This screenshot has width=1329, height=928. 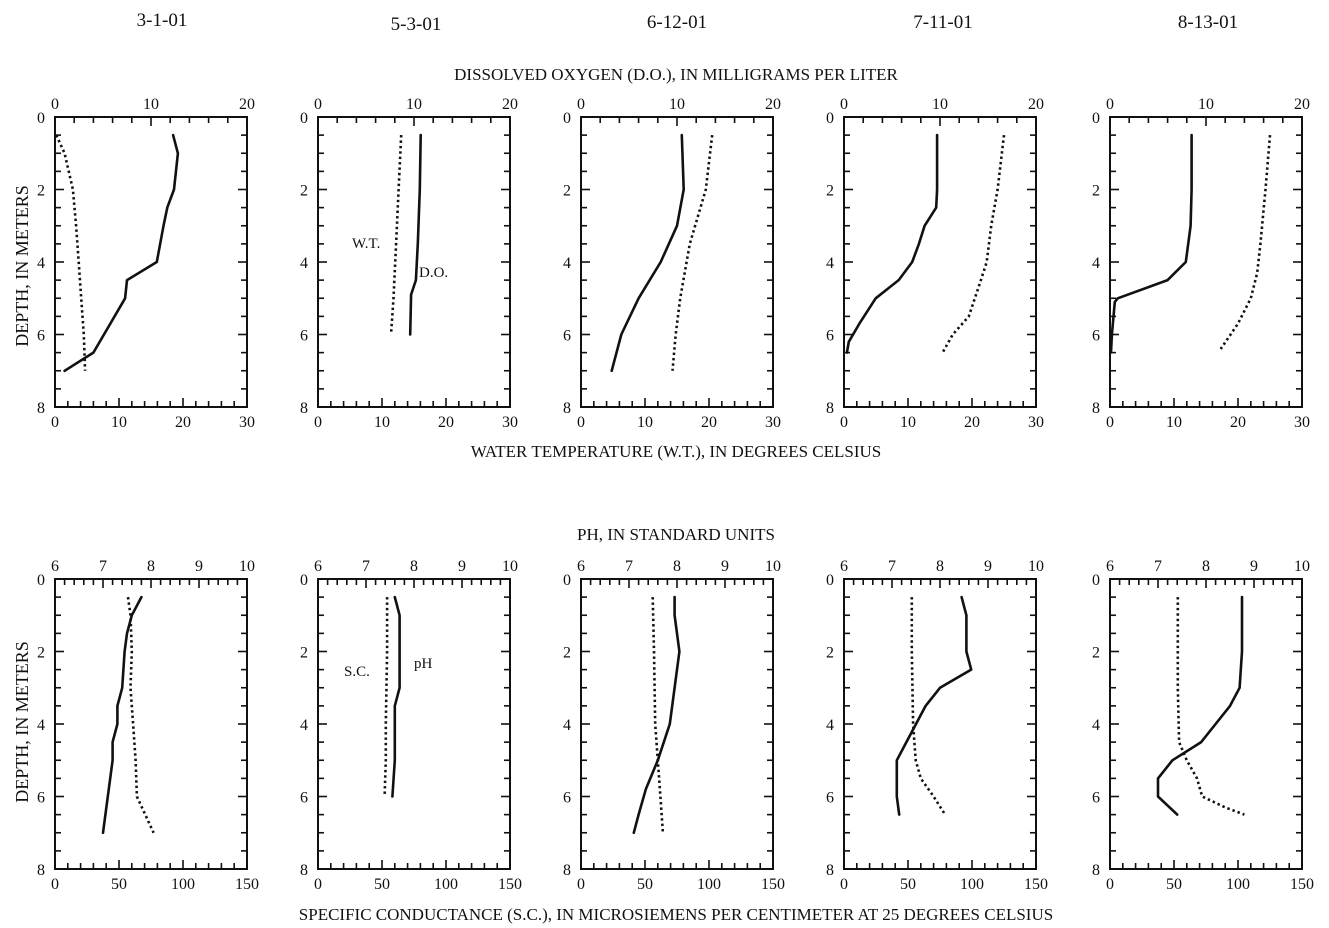 What do you see at coordinates (433, 273) in the screenshot?
I see `annotation-do: D.O.` at bounding box center [433, 273].